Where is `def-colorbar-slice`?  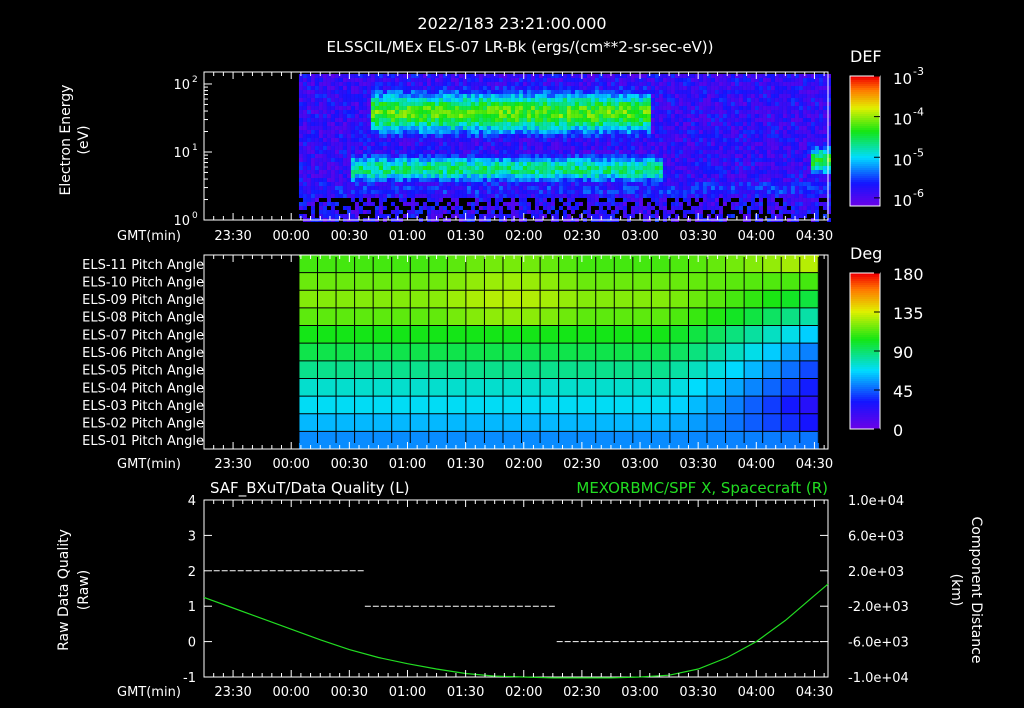
def-colorbar-slice is located at coordinates (865, 203).